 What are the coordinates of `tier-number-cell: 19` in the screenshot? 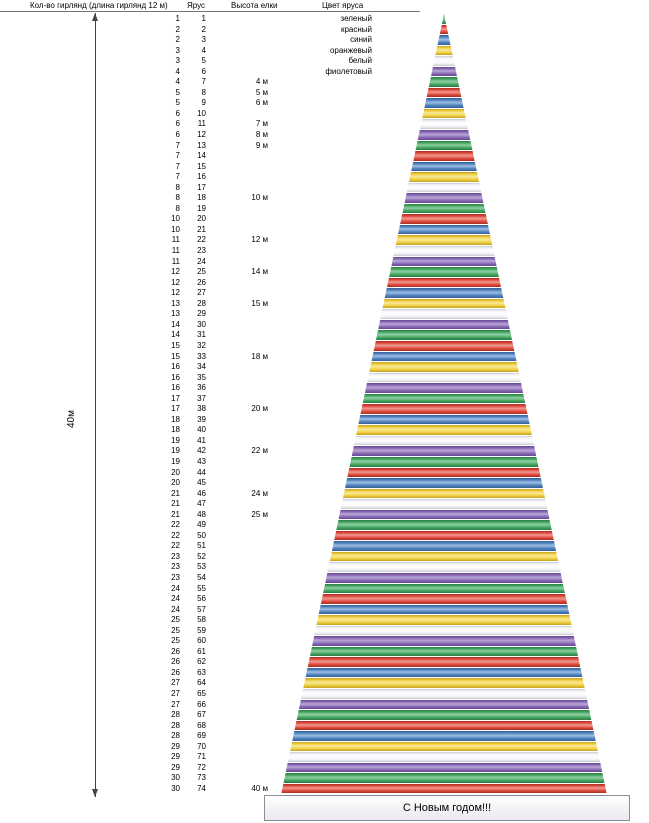 It's located at (201, 208).